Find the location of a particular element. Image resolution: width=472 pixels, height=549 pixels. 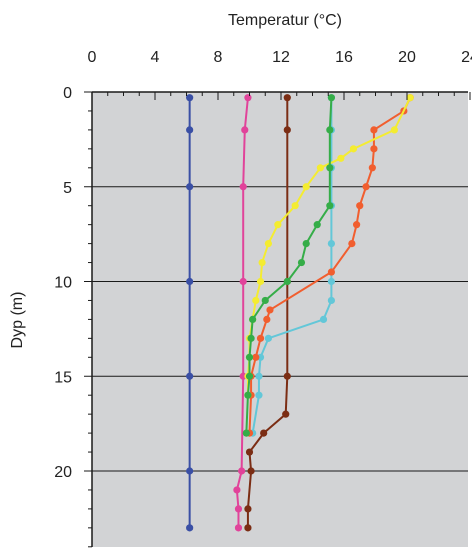

y-tick-label-20: 20 is located at coordinates (63, 472).